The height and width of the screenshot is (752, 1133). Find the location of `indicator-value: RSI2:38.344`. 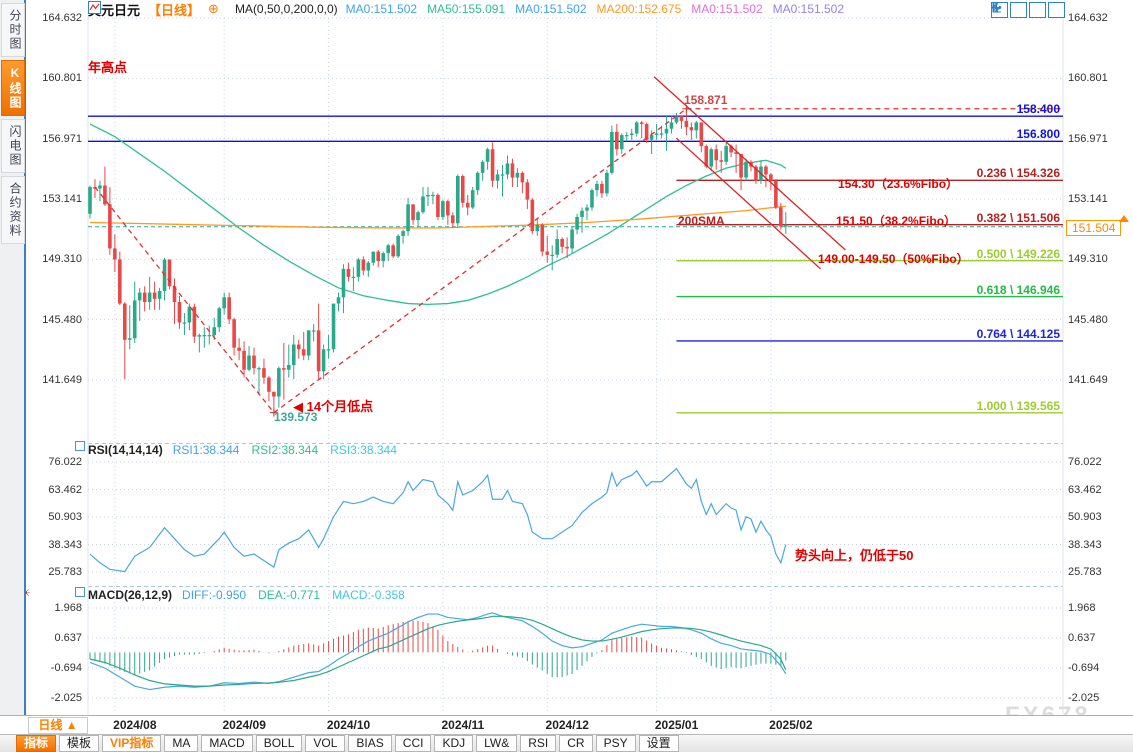

indicator-value: RSI2:38.344 is located at coordinates (285, 450).